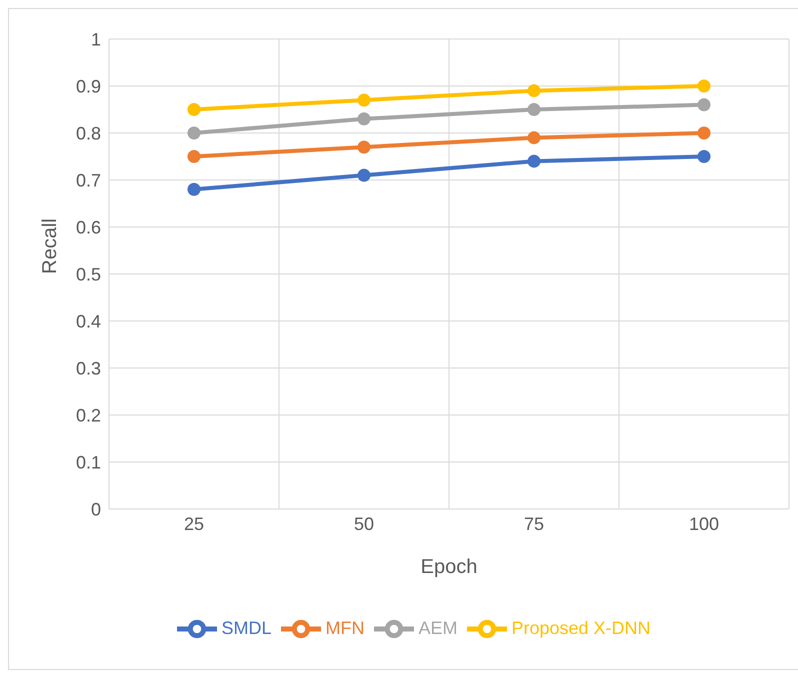  Describe the element at coordinates (581, 628) in the screenshot. I see `legend-label: Proposed X-DNN` at that location.